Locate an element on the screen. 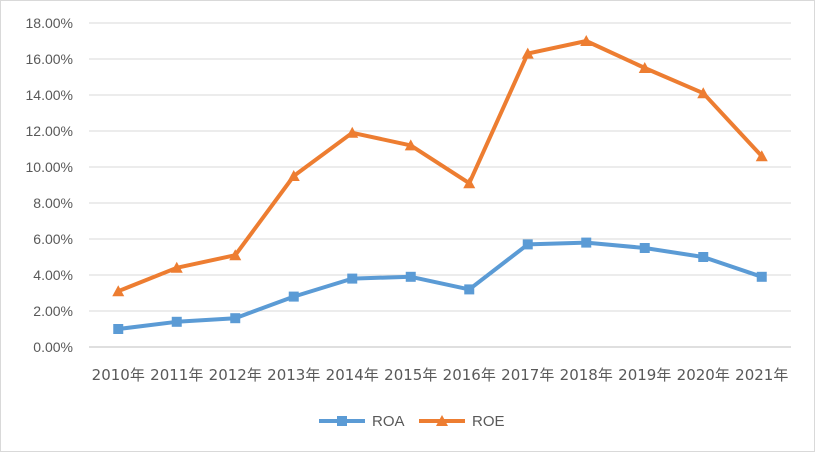 The width and height of the screenshot is (815, 452). legend-label-roa: ROA is located at coordinates (388, 421).